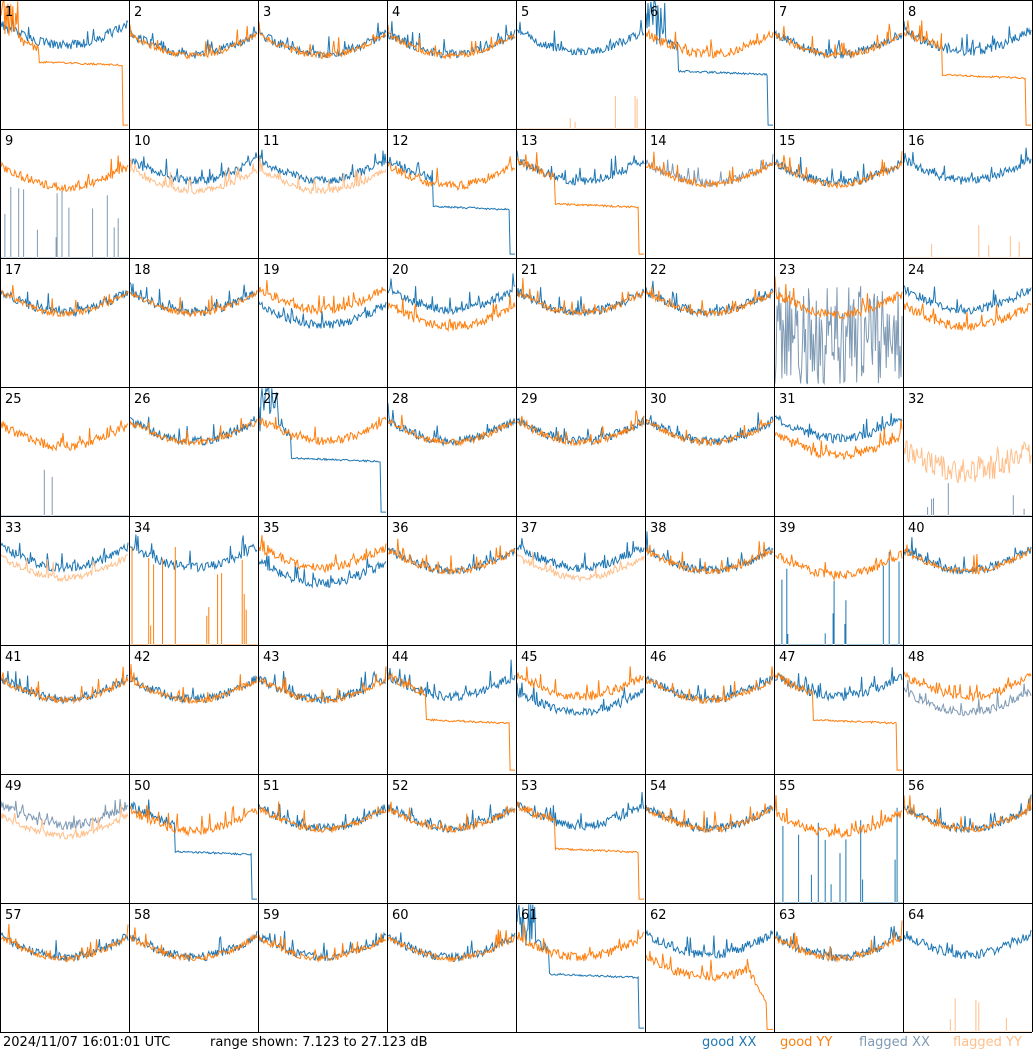 This screenshot has height=1053, width=1033. What do you see at coordinates (451, 935) in the screenshot?
I see `panel-60: 60` at bounding box center [451, 935].